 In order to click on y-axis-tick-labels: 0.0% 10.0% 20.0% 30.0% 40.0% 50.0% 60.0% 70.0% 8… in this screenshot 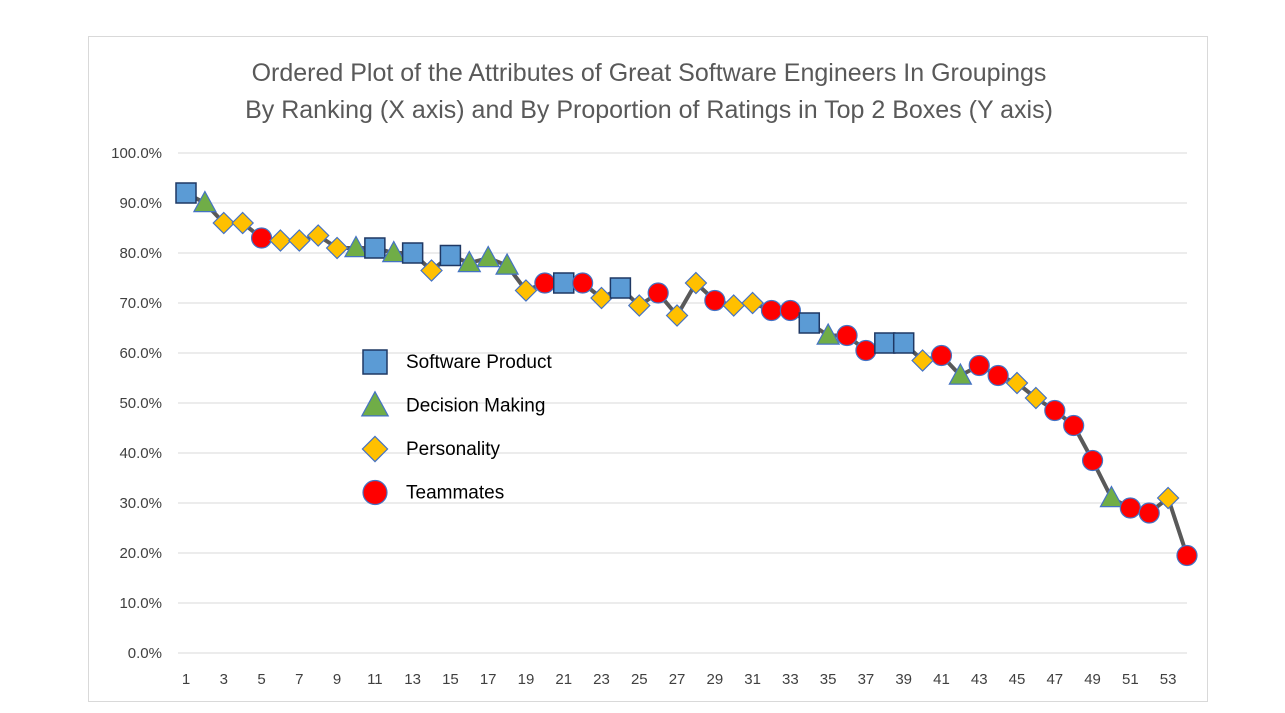, I will do `click(136, 403)`.